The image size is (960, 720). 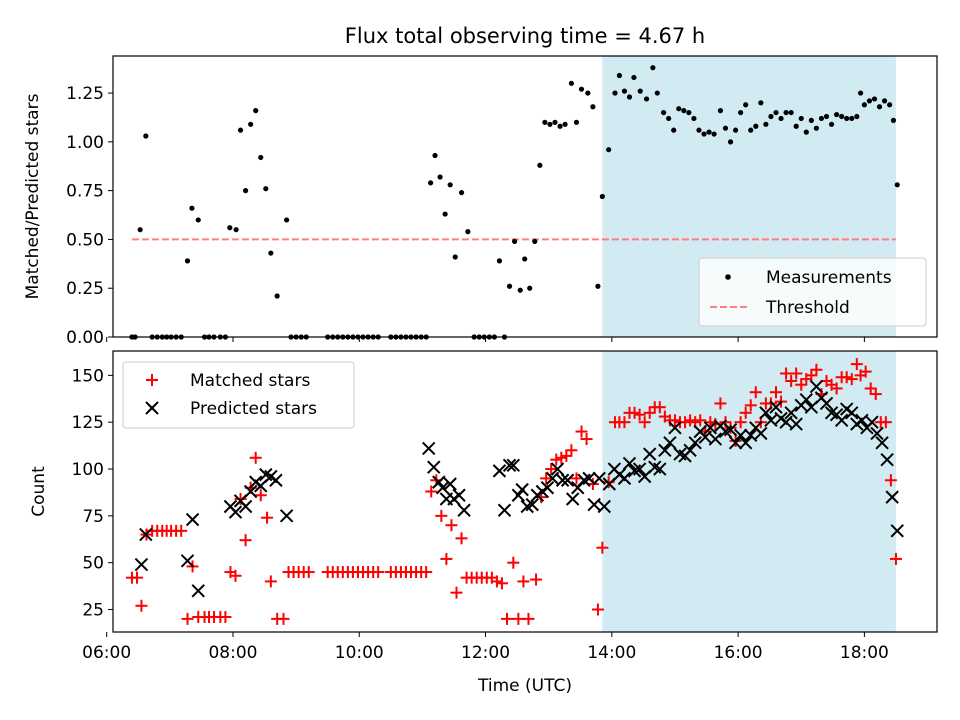 What do you see at coordinates (85, 94) in the screenshot?
I see `top-y-tick-label: 1.25` at bounding box center [85, 94].